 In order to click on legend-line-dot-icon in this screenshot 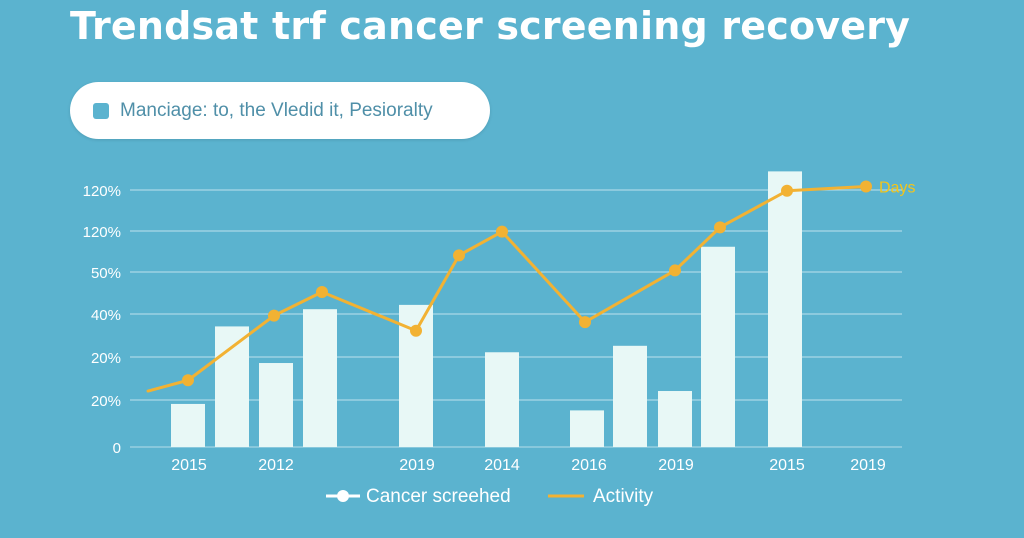, I will do `click(343, 496)`.